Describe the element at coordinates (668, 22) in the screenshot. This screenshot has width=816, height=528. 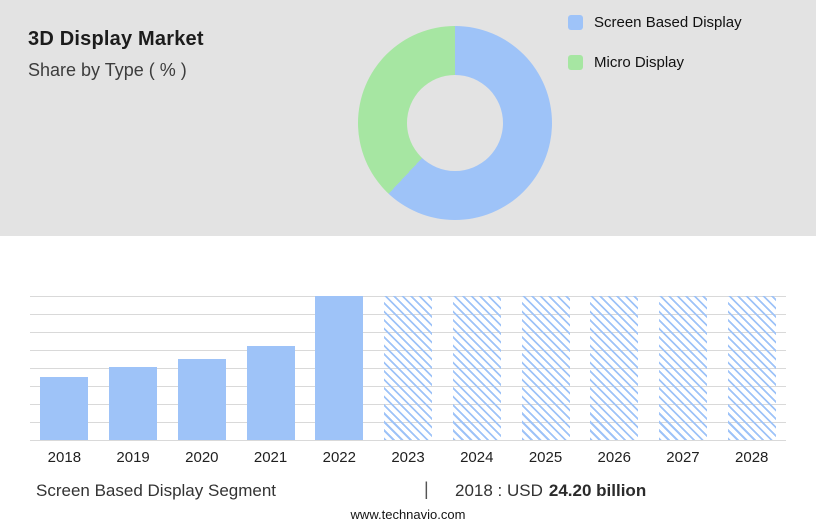
I see `legend-label: Screen Based Display` at that location.